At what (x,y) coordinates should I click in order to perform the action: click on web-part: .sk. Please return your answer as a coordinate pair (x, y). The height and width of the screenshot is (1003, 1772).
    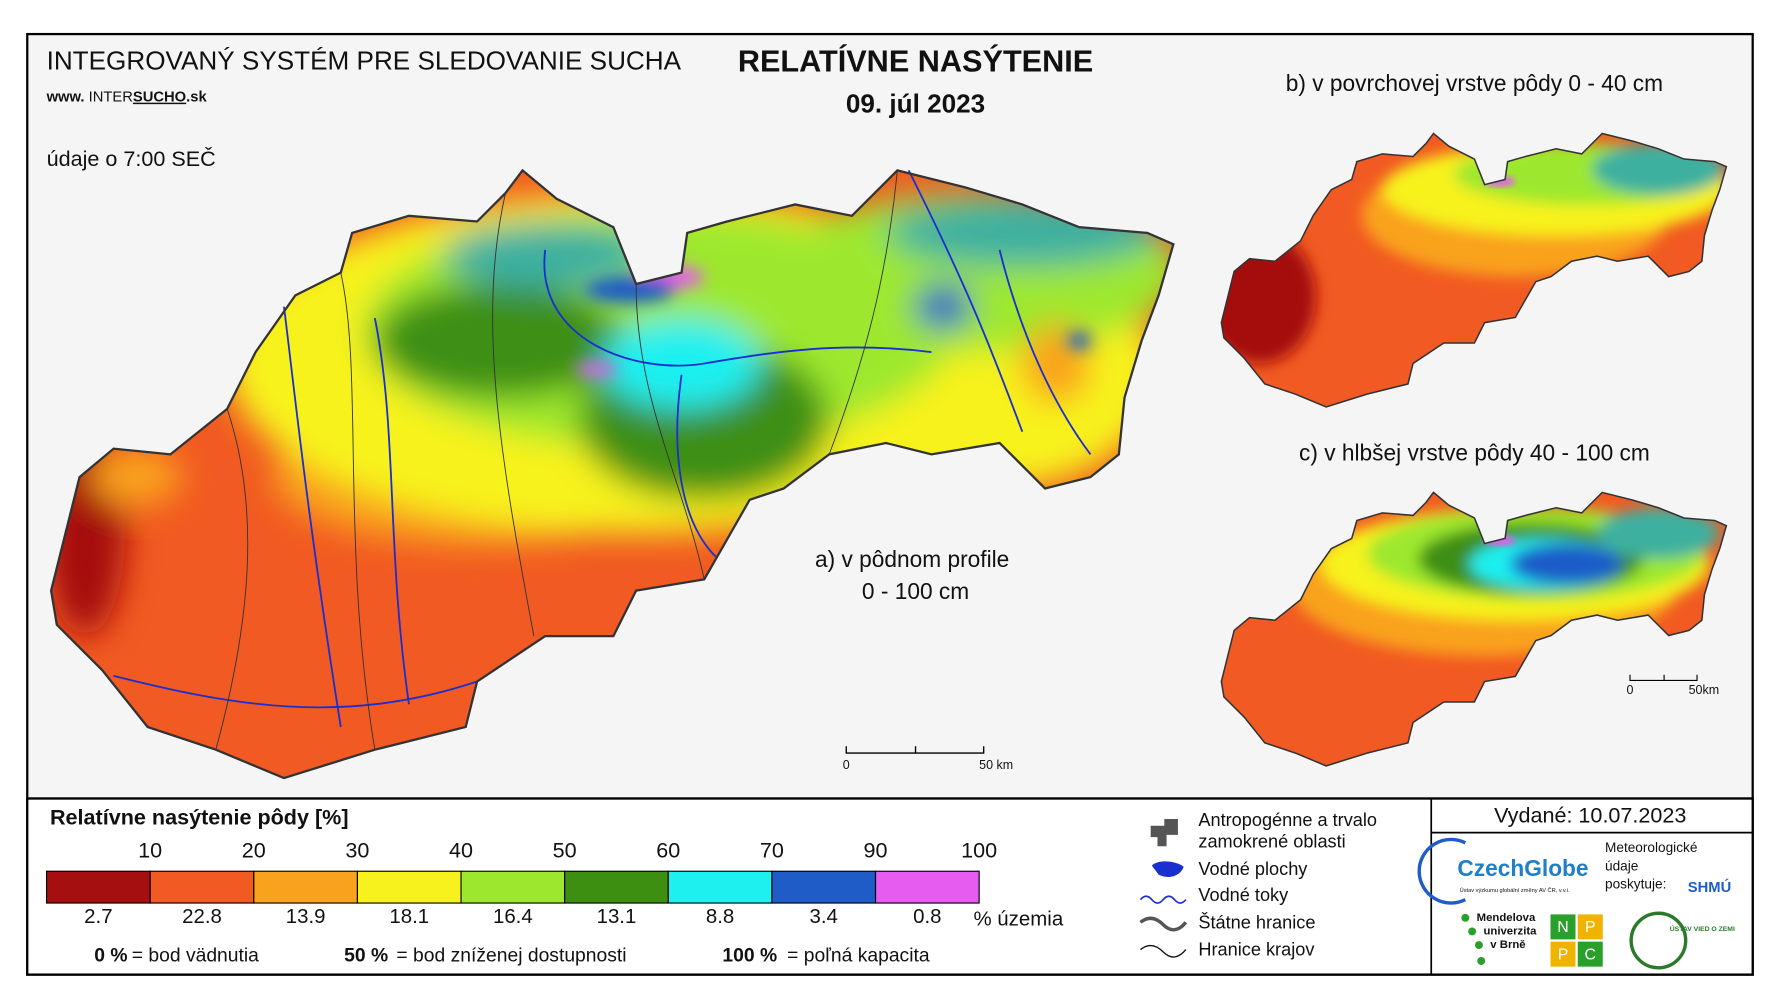
    Looking at the image, I should click on (196, 98).